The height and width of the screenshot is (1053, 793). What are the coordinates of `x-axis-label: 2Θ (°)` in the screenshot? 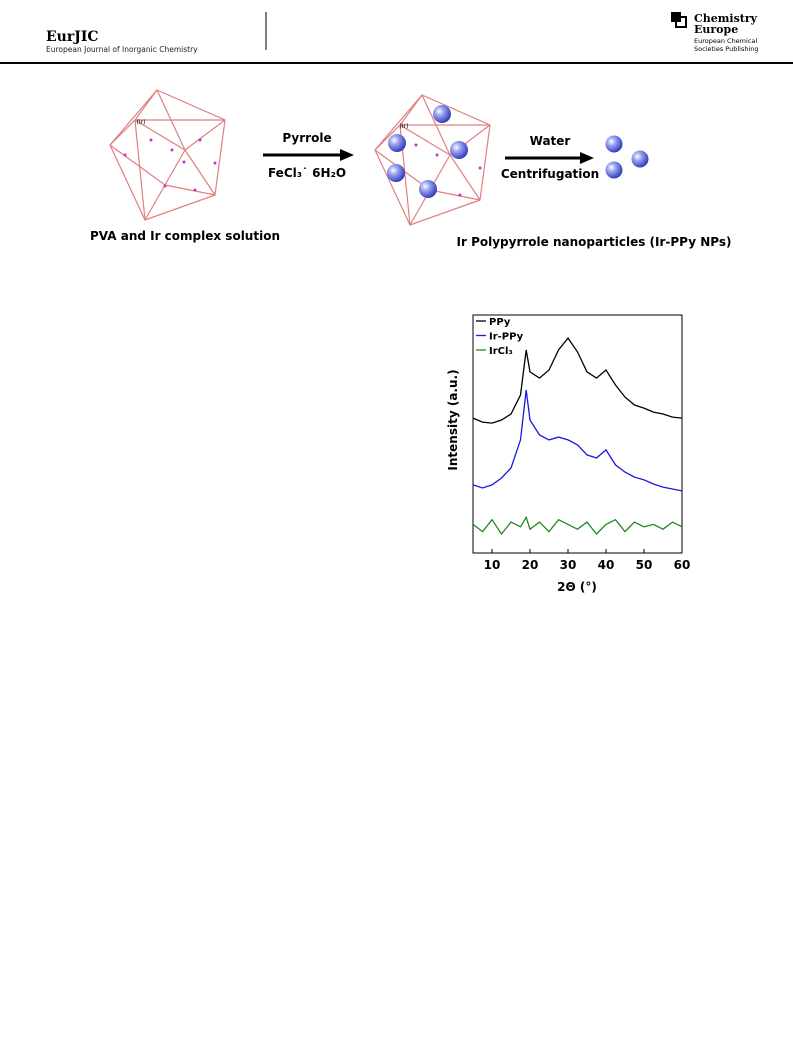 It's located at (577, 587).